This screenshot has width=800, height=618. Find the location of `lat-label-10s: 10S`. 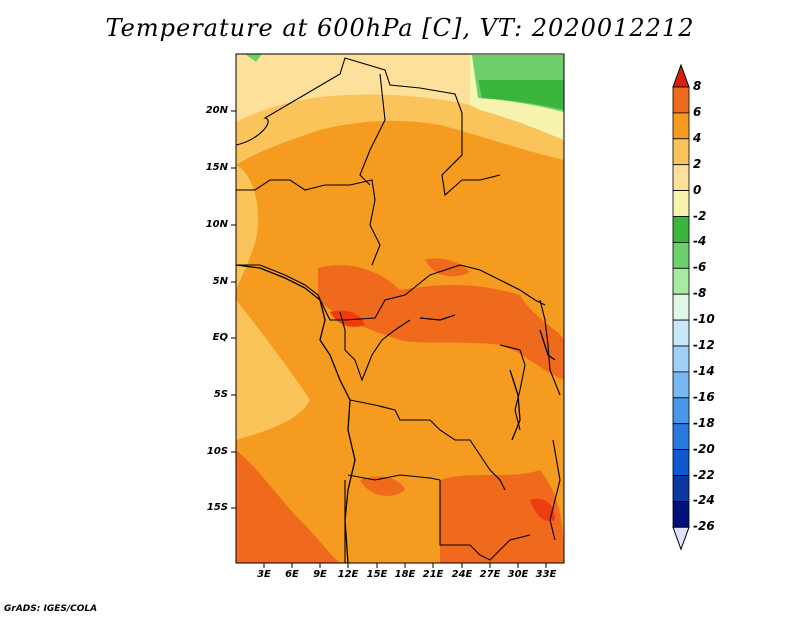

lat-label-10s: 10S is located at coordinates (217, 451).